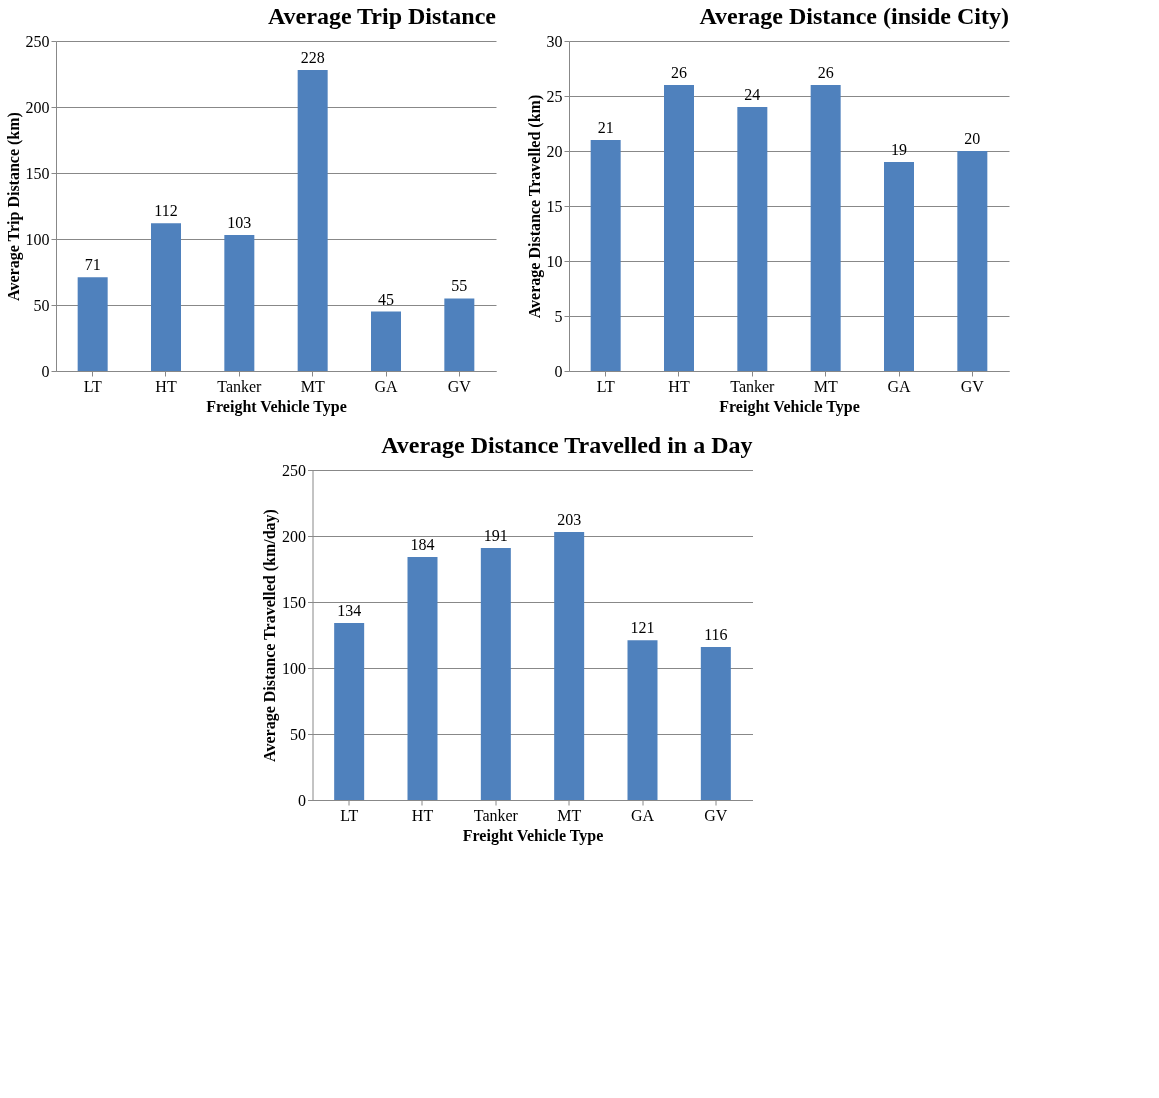 The height and width of the screenshot is (1098, 1159). I want to click on data-label: 45, so click(386, 299).